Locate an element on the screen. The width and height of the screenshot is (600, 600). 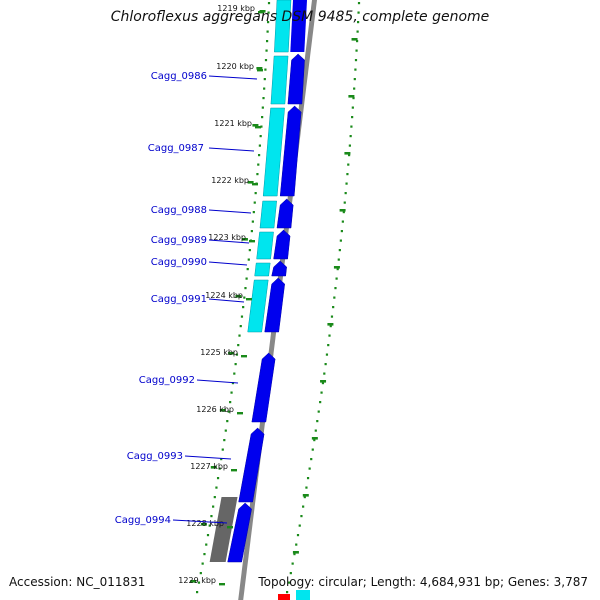
cds-partial-top is located at coordinates (298, 26).